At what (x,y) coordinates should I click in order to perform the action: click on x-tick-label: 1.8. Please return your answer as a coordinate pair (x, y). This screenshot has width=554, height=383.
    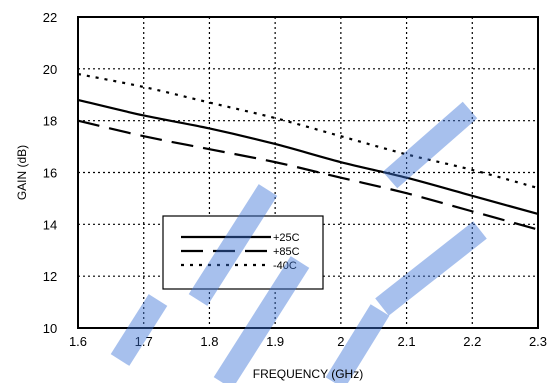
    Looking at the image, I should click on (209, 341).